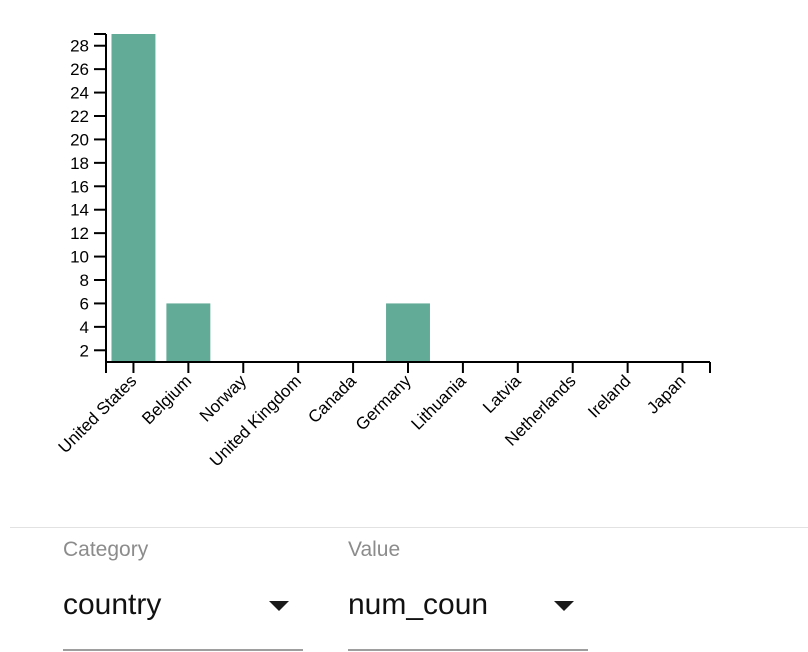 This screenshot has height=652, width=808. I want to click on y-tick-label: 20, so click(79, 139).